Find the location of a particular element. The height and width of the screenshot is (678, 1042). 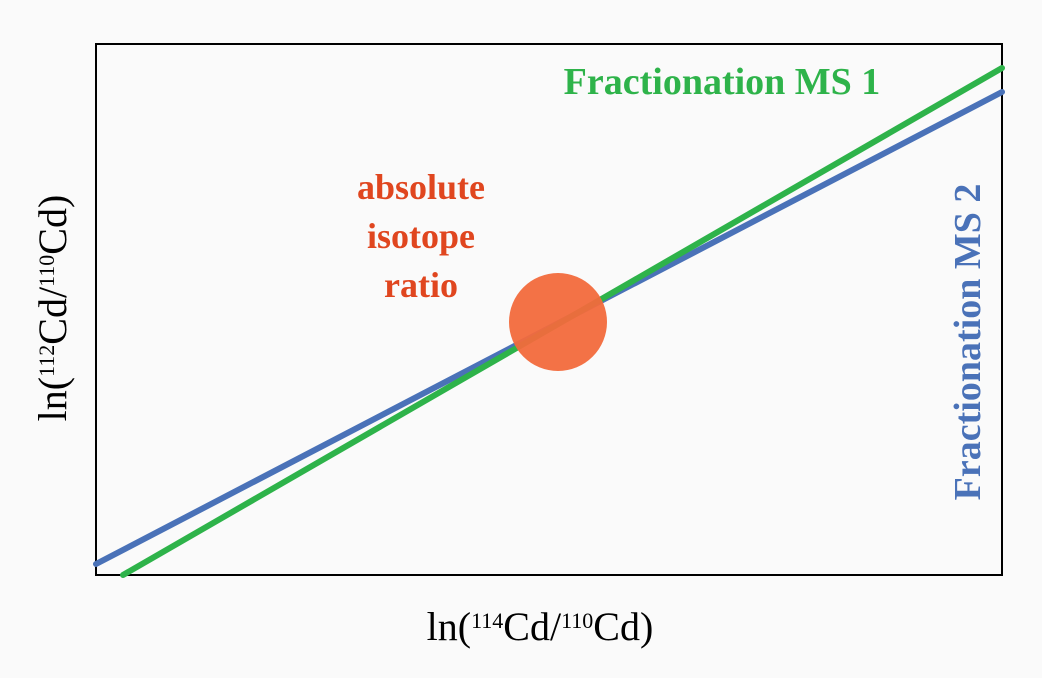

fractionation-ms1-label: Fractionation MS 1 is located at coordinates (722, 82).